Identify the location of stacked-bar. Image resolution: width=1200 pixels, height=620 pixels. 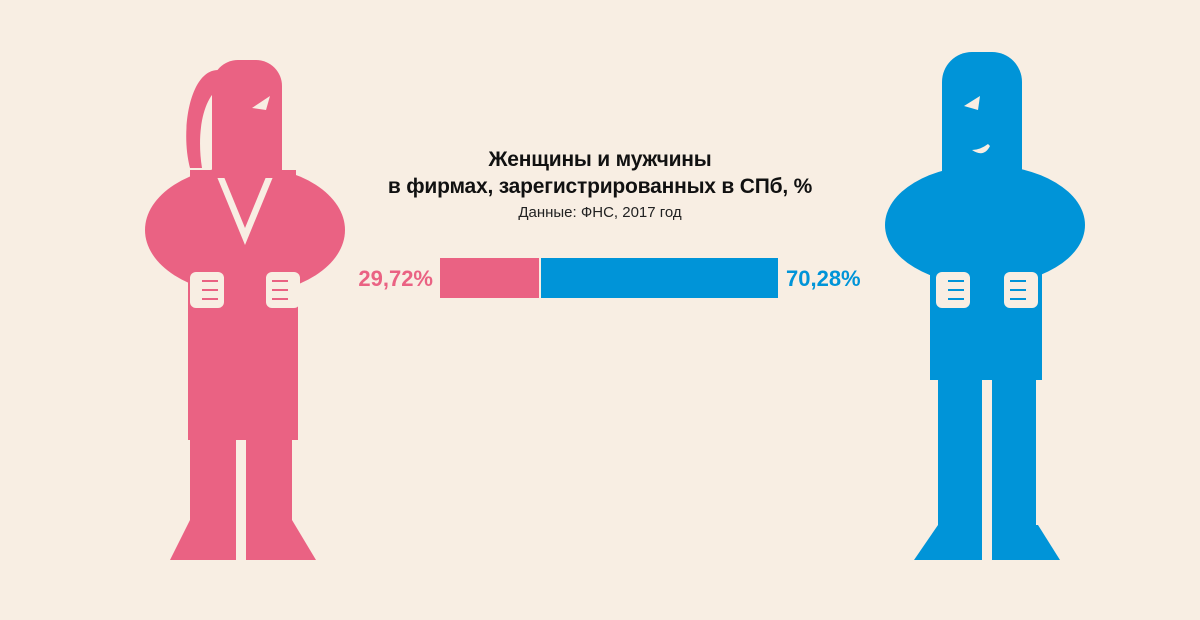
(609, 278).